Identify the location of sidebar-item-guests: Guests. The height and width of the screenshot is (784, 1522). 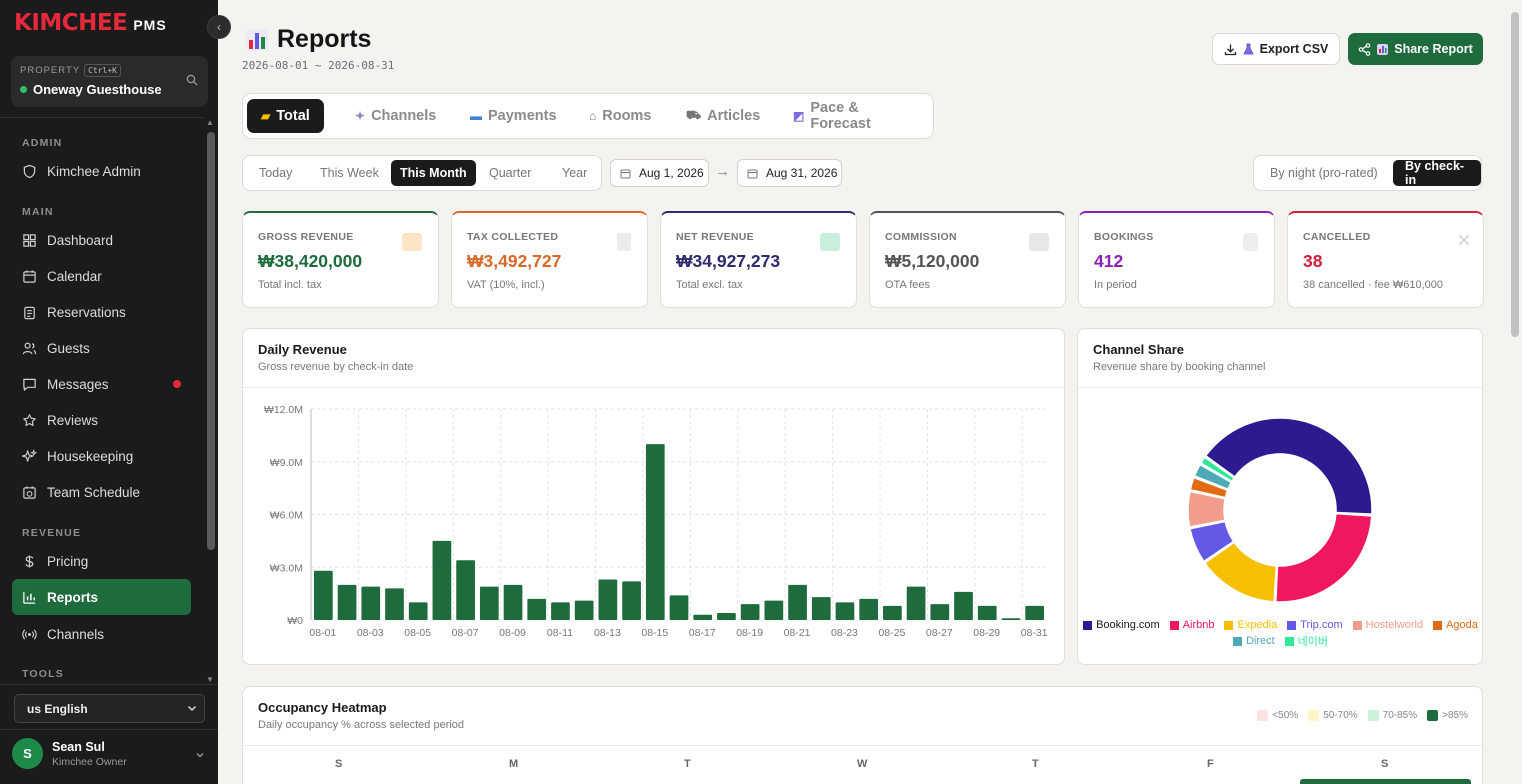
(101, 348).